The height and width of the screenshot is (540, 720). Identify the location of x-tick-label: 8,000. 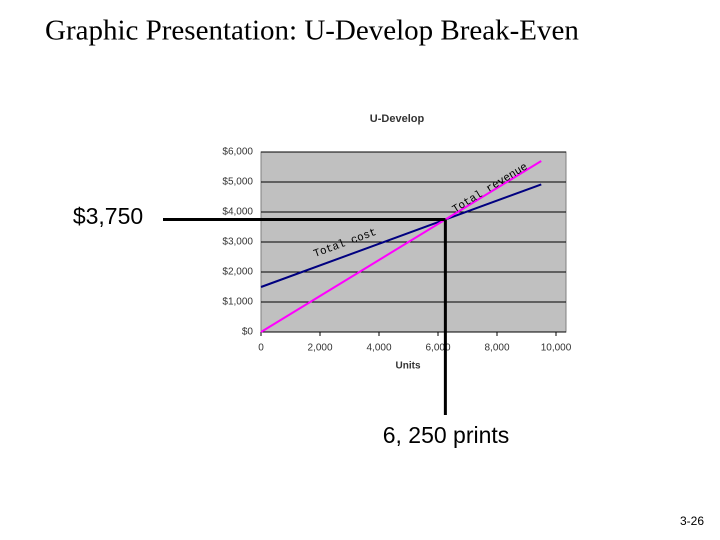
(496, 348).